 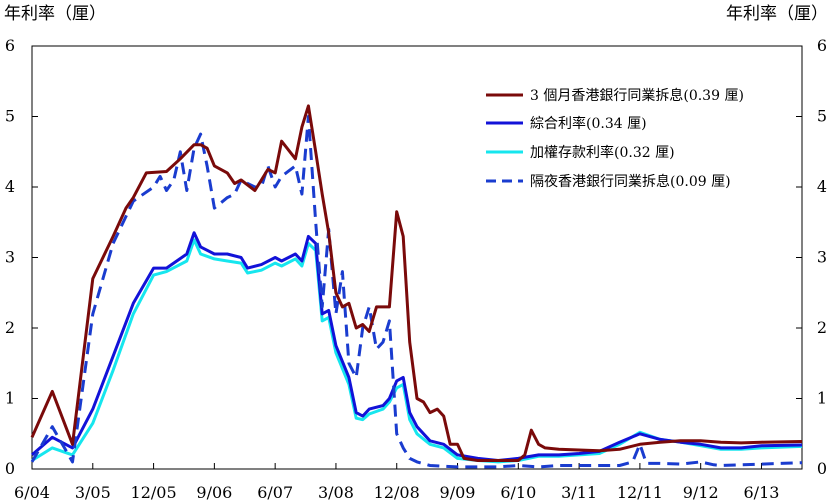 What do you see at coordinates (55, 14) in the screenshot?
I see `y-axis-label-left: 年利率（厘）` at bounding box center [55, 14].